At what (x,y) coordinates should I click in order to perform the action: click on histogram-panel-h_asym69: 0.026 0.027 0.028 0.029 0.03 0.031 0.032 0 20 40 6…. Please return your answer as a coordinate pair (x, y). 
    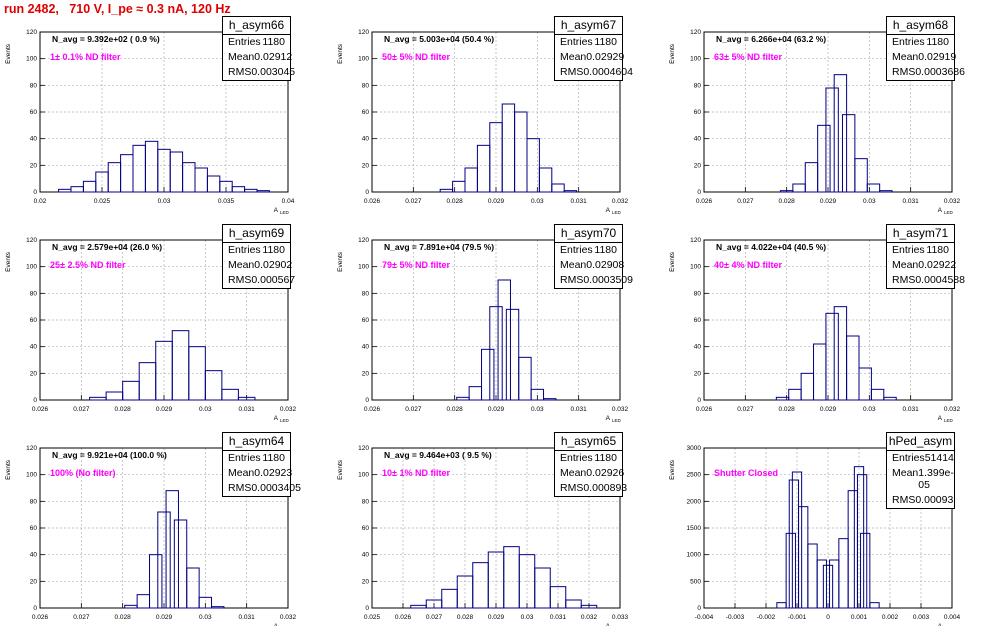
    Looking at the image, I should click on (160, 320).